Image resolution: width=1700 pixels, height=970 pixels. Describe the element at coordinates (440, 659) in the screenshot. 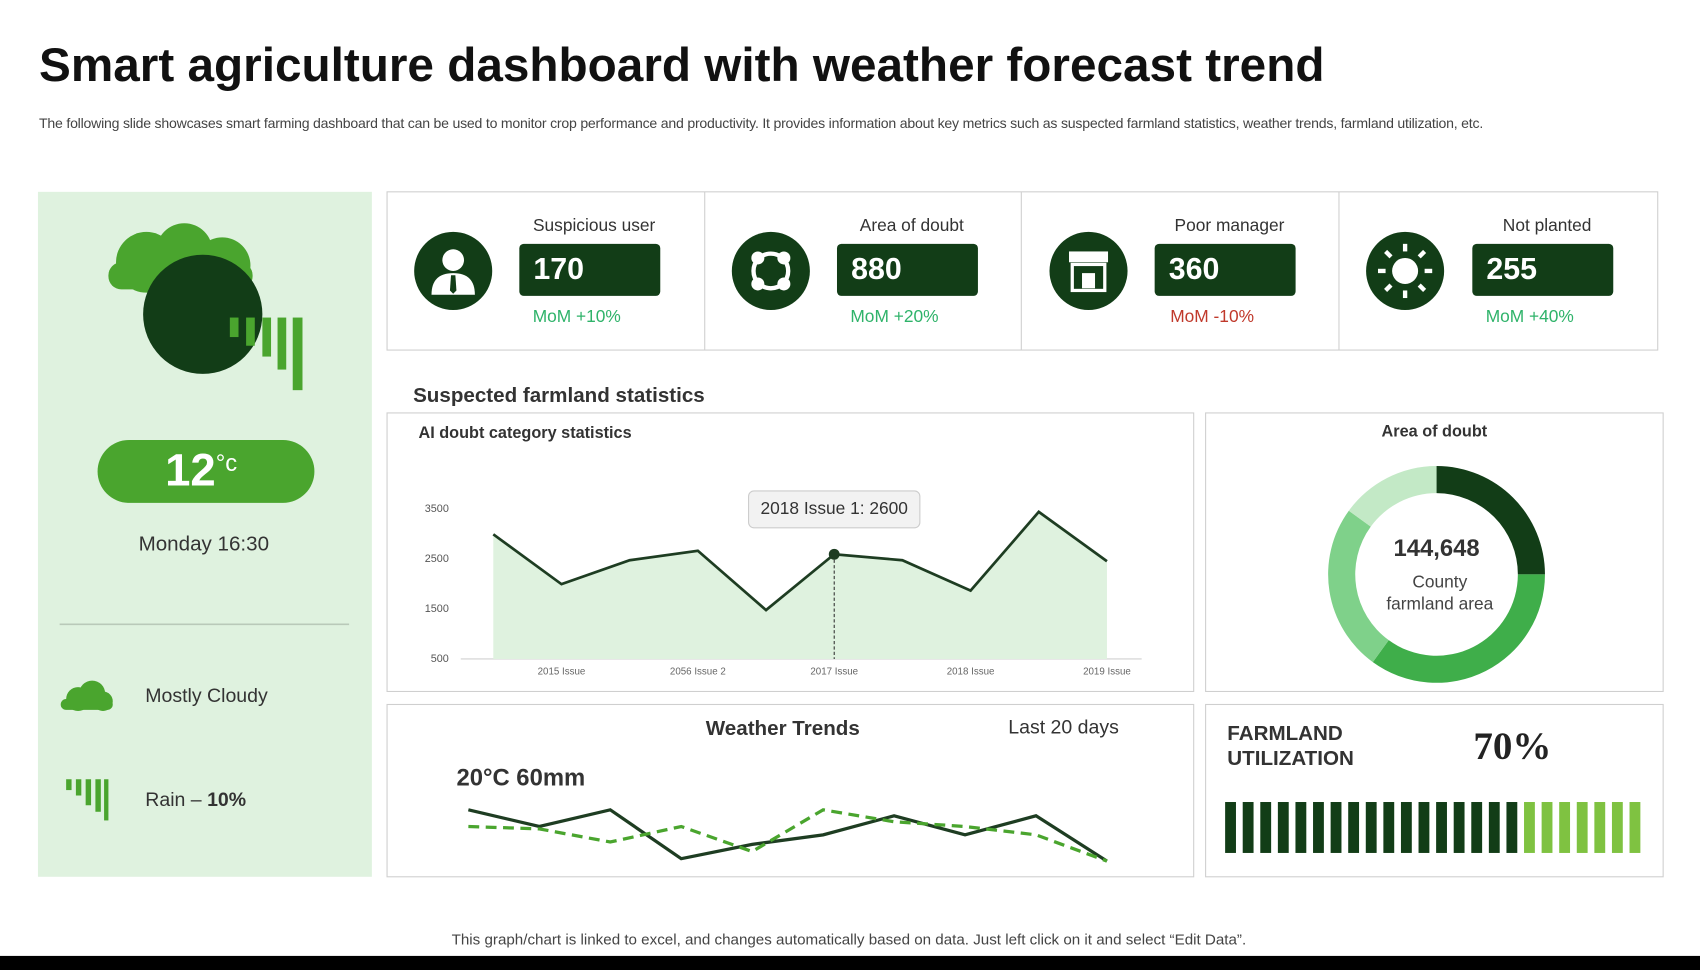

I see `y-tick-label: 500` at that location.